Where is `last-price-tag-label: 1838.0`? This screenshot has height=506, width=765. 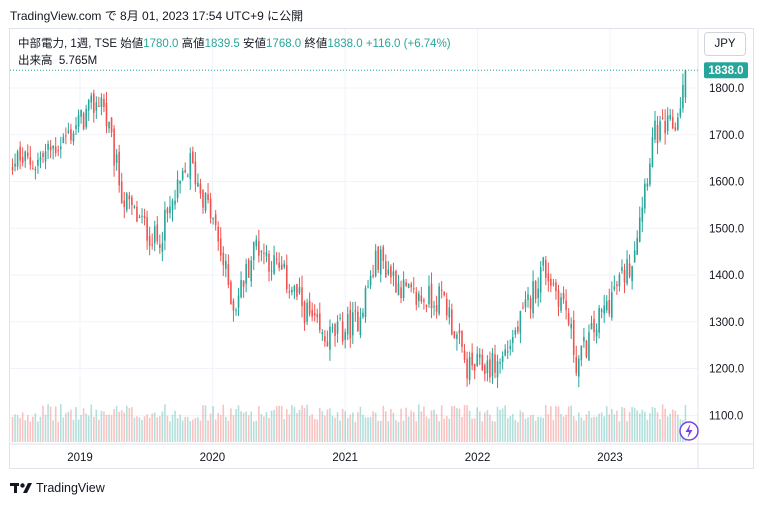 last-price-tag-label: 1838.0 is located at coordinates (725, 71).